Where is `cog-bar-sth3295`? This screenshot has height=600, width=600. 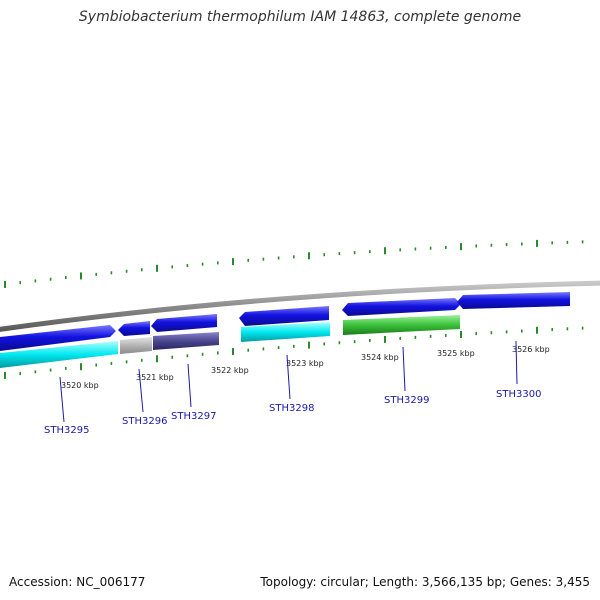
cog-bar-sth3295 is located at coordinates (59, 354).